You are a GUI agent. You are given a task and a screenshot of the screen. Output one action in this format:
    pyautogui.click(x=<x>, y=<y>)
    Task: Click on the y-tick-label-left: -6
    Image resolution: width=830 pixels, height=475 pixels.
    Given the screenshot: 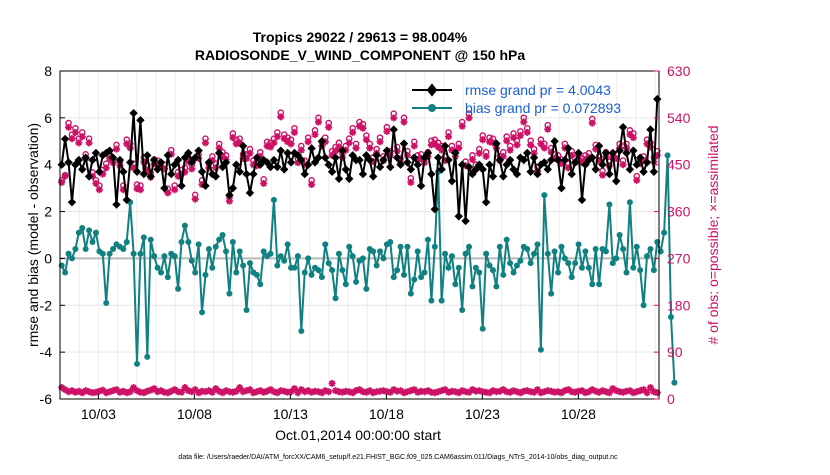 What is the action you would take?
    pyautogui.click(x=46, y=399)
    